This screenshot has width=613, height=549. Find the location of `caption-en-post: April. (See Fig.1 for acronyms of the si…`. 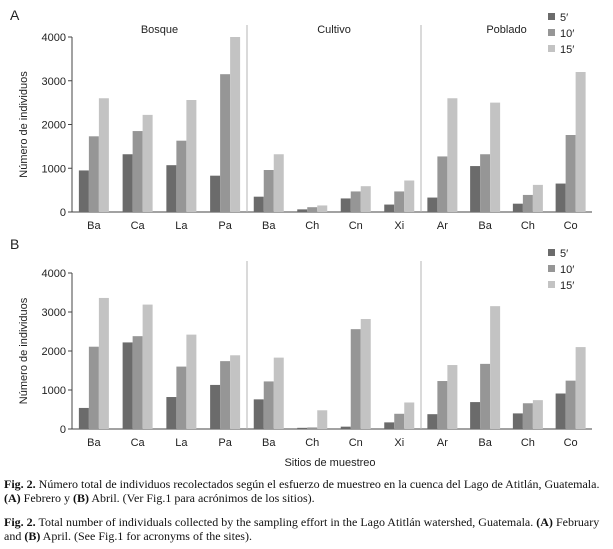

caption-en-post: April. (See Fig.1 for acronyms of the si… is located at coordinates (146, 535).